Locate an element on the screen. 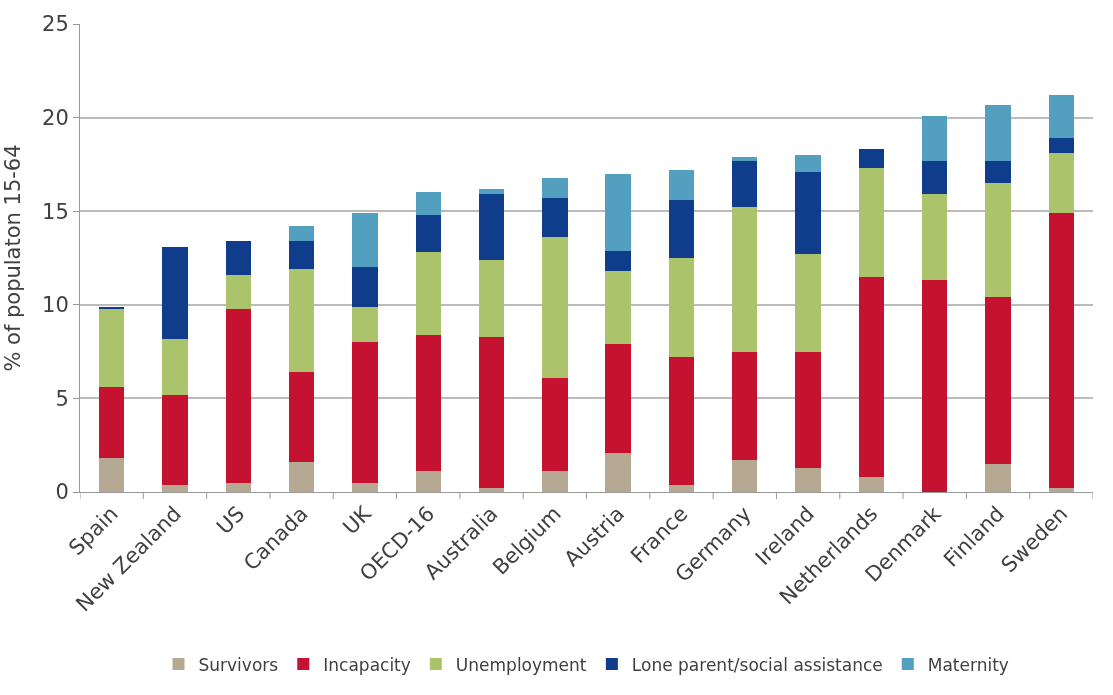 The image size is (1113, 695). y-tick-label: 5 is located at coordinates (62, 398).